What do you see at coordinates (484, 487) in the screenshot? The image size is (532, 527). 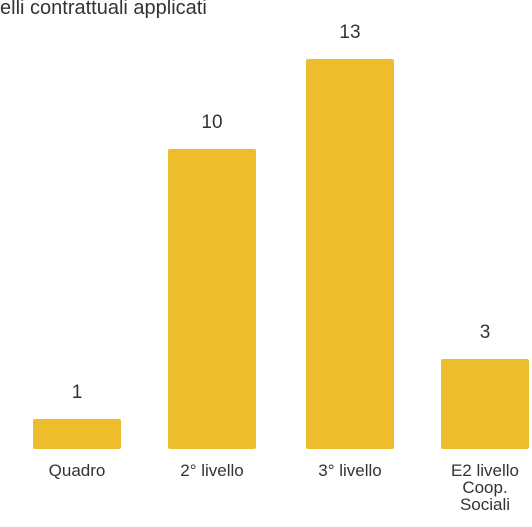 I see `category-label-3-line-1: Coop.` at bounding box center [484, 487].